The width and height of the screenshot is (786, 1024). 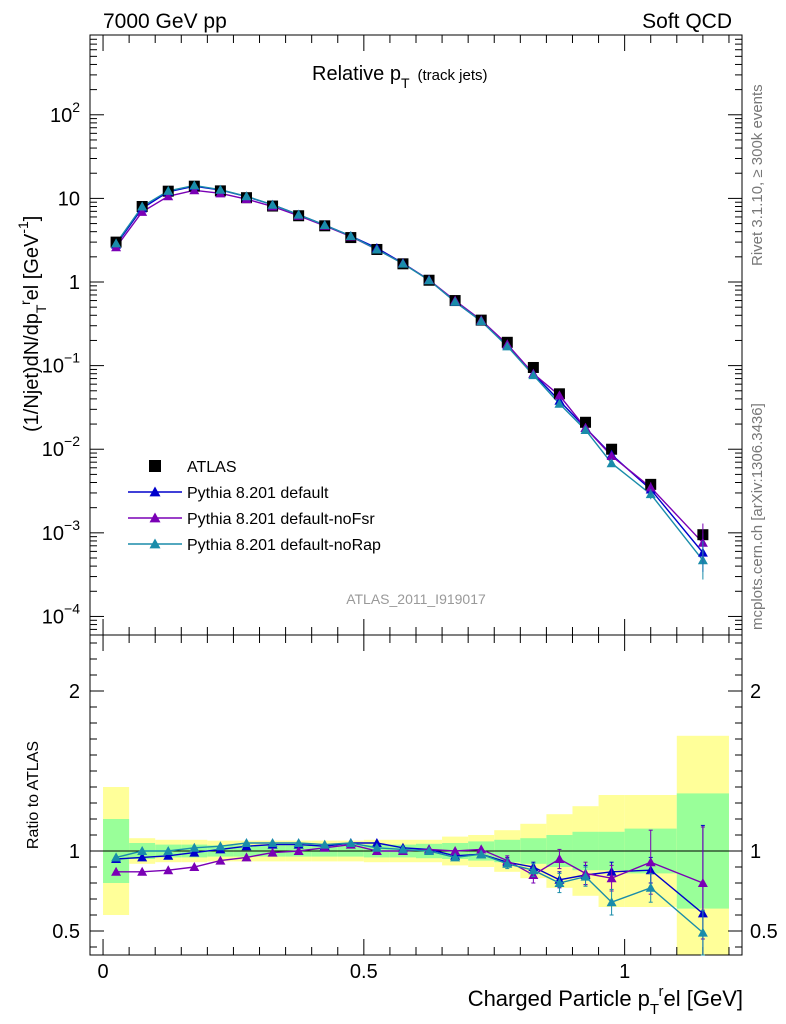 I want to click on main-ylabel-sub: T, so click(x=41, y=308).